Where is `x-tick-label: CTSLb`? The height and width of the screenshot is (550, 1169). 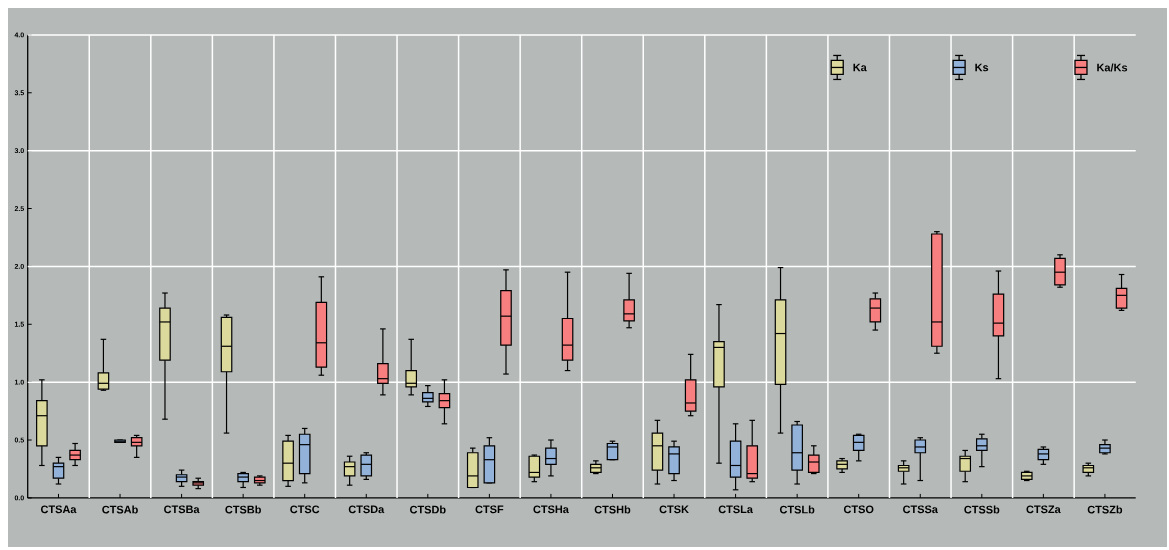 x-tick-label: CTSLb is located at coordinates (797, 509).